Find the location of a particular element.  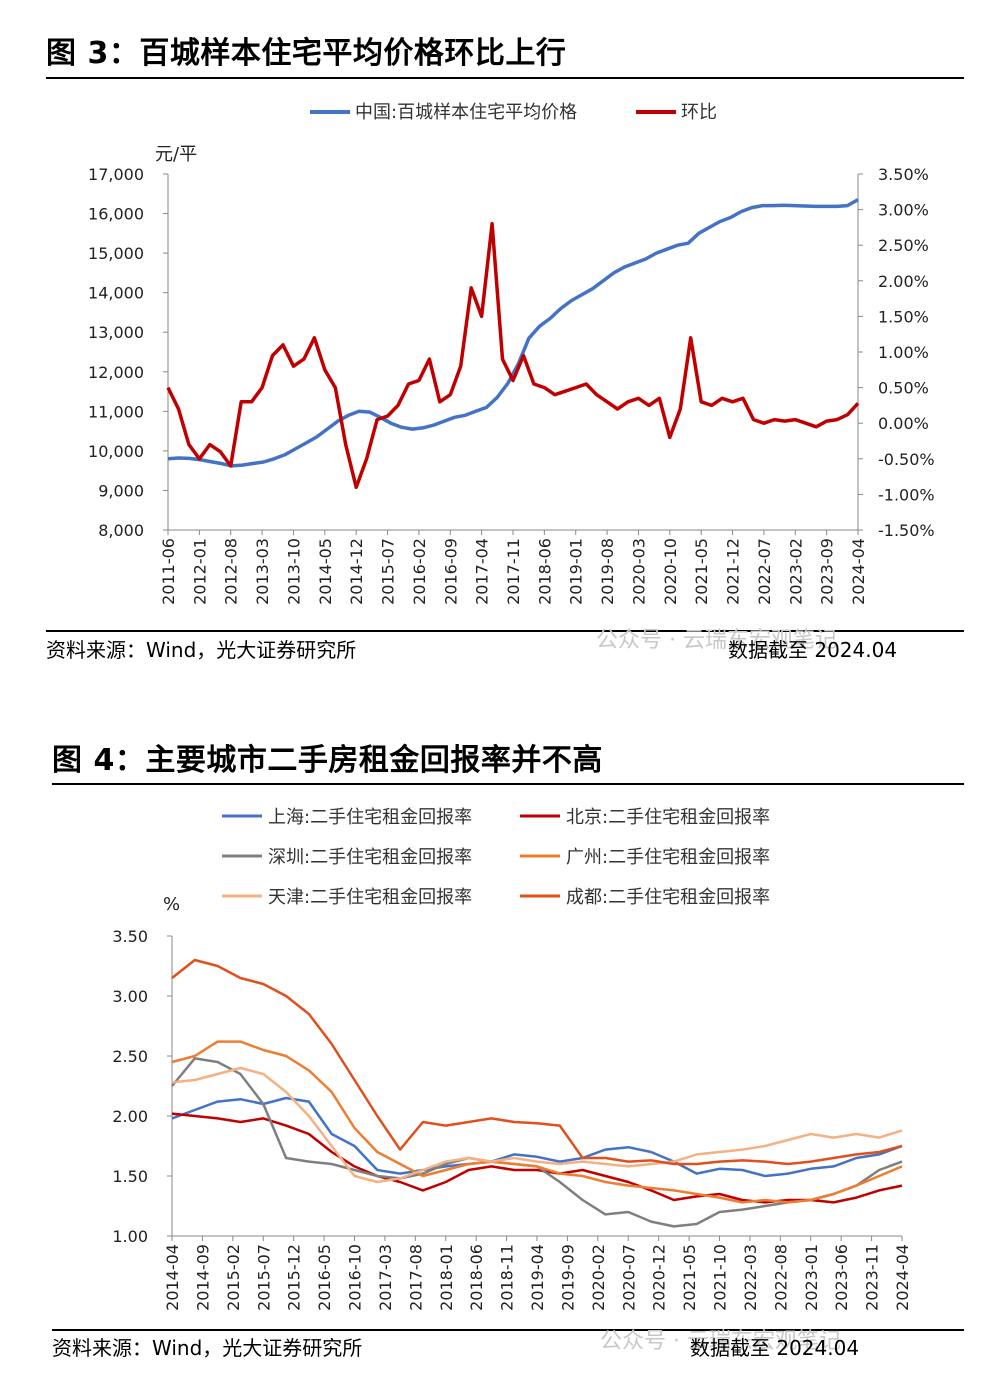

chart3-x-tick-label: 2013-03 is located at coordinates (262, 571).